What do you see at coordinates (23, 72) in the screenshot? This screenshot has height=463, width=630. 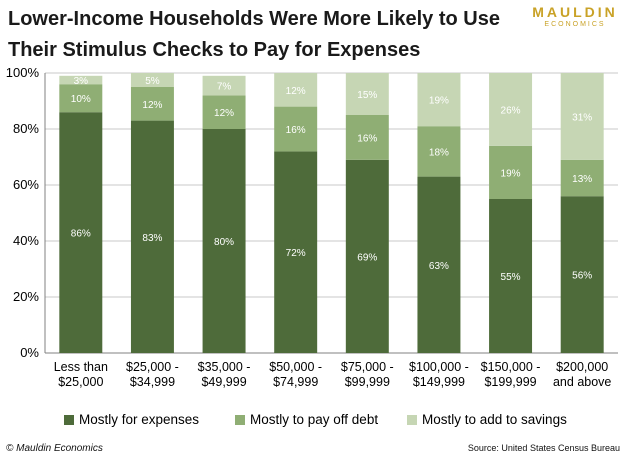 I see `y-tick-label: 100%` at bounding box center [23, 72].